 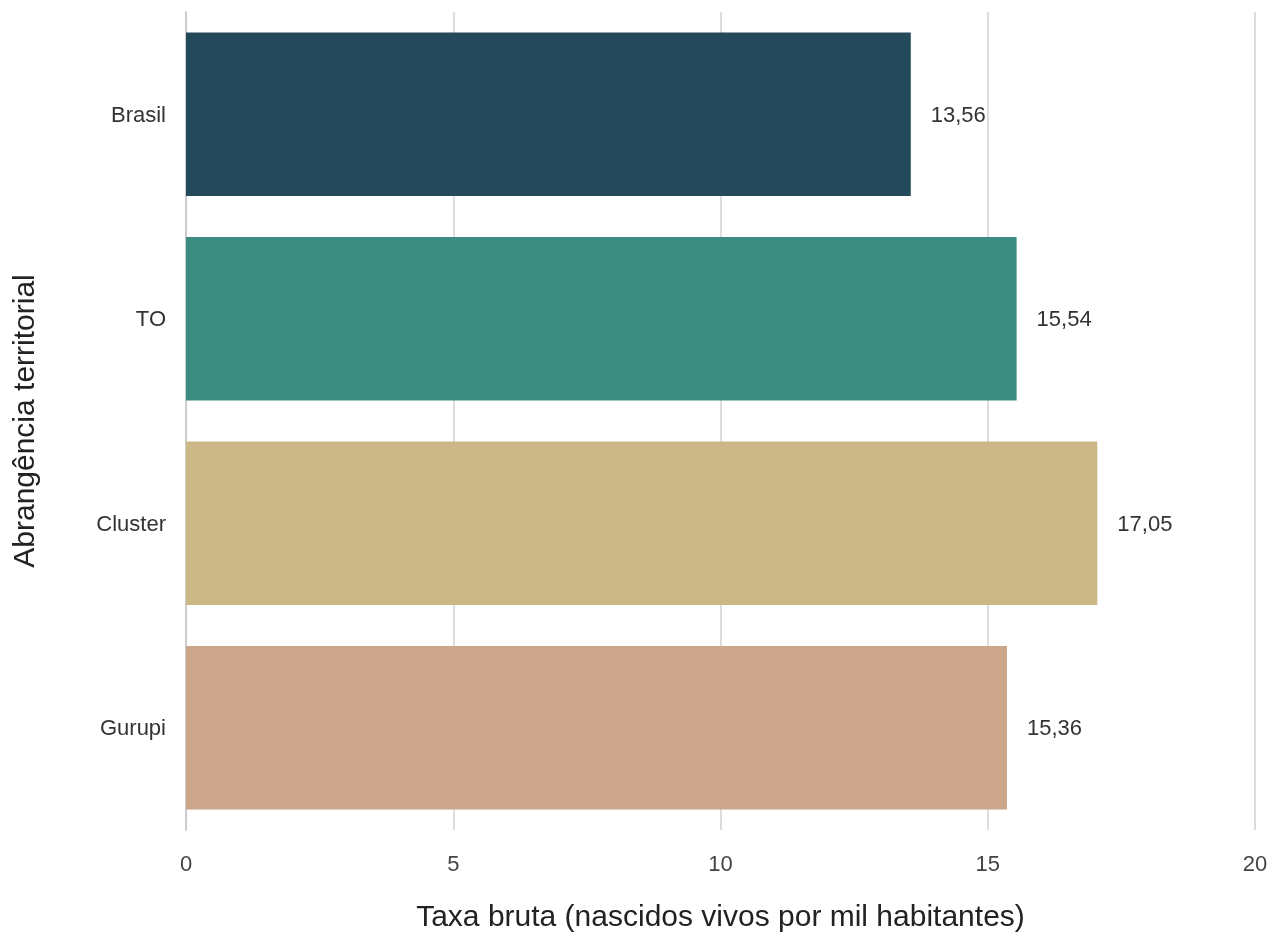 I want to click on x-tick-label: 20, so click(x=1255, y=863).